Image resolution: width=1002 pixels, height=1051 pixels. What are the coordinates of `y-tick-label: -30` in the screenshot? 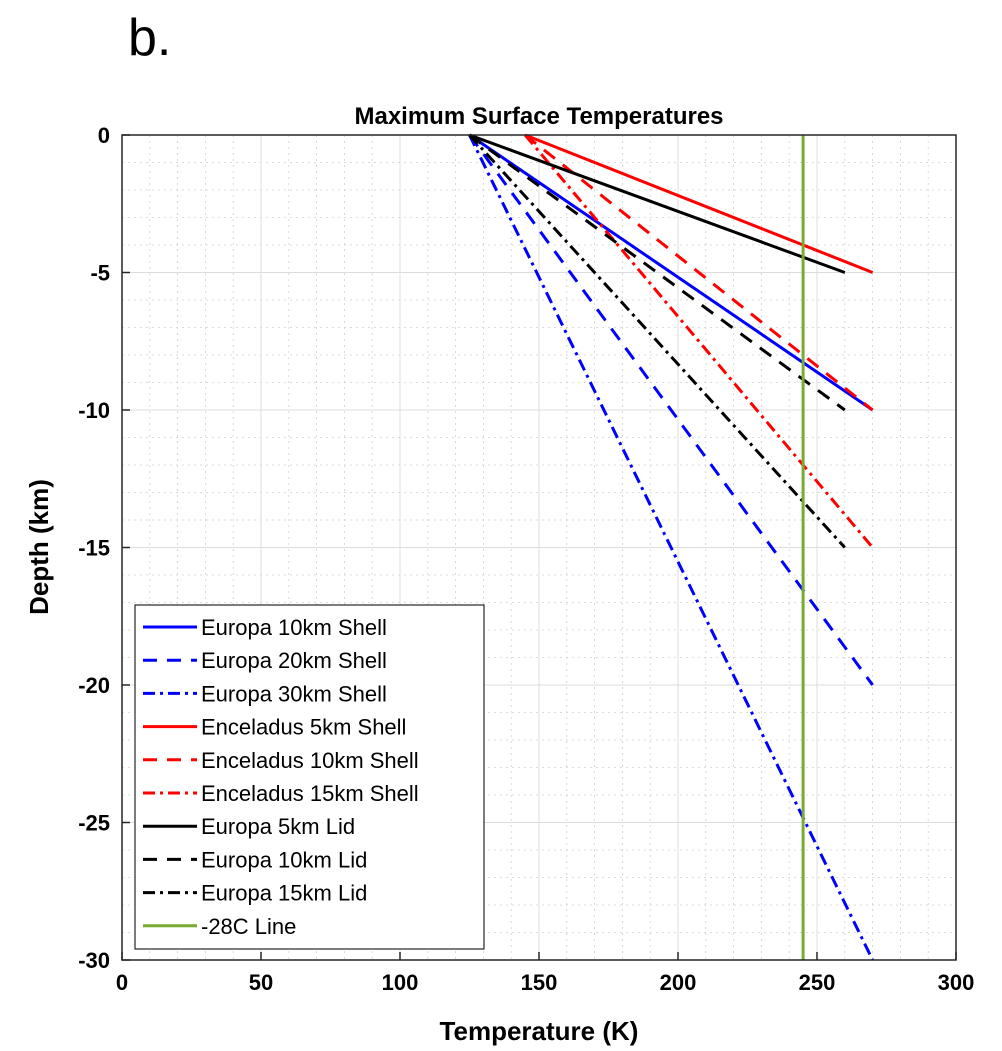 It's located at (94, 960).